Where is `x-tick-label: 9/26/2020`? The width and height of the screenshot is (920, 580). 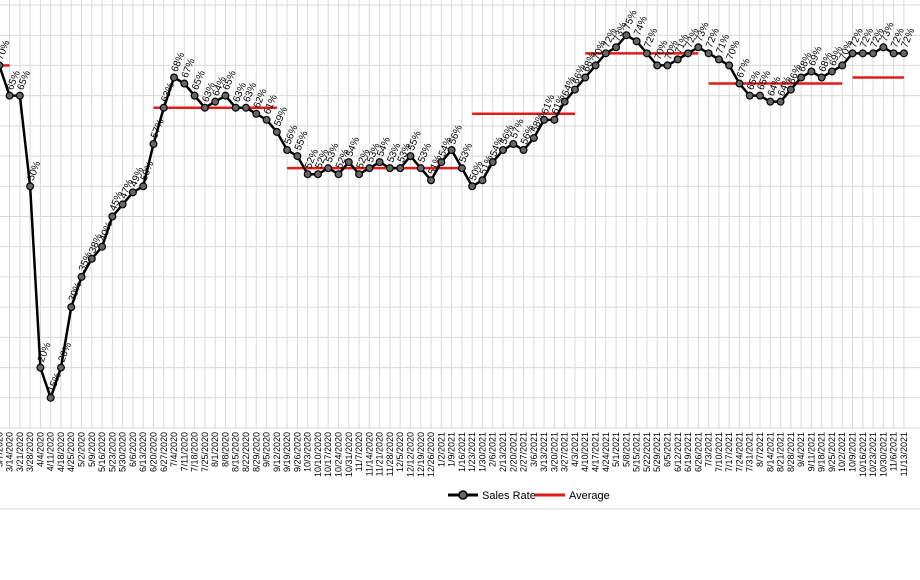 x-tick-label: 9/26/2020 is located at coordinates (297, 452).